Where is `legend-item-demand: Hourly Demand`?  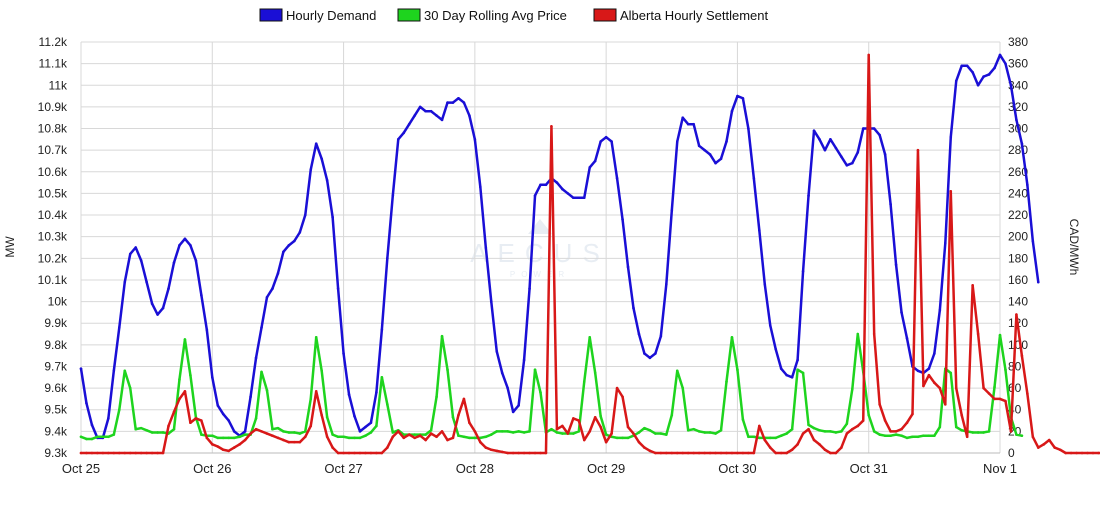
legend-item-demand: Hourly Demand is located at coordinates (317, 15).